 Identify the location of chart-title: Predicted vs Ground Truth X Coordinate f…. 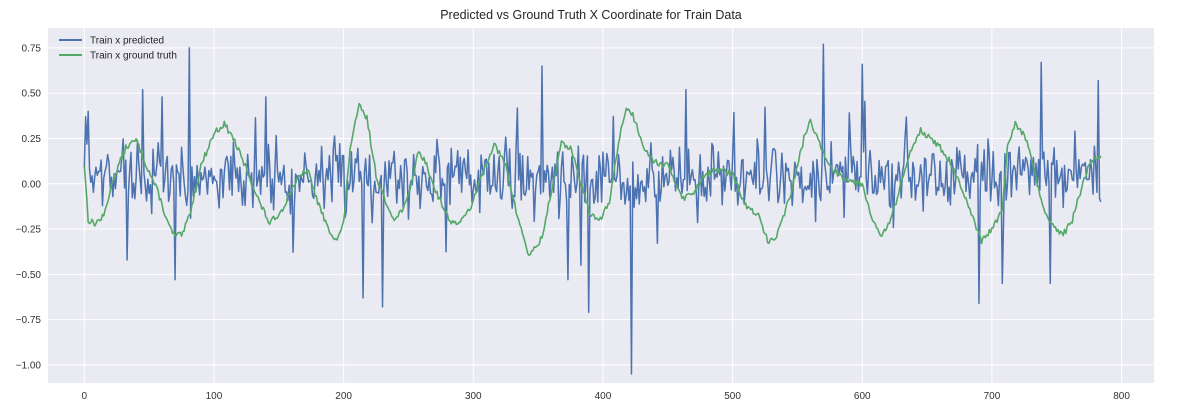
(591, 15).